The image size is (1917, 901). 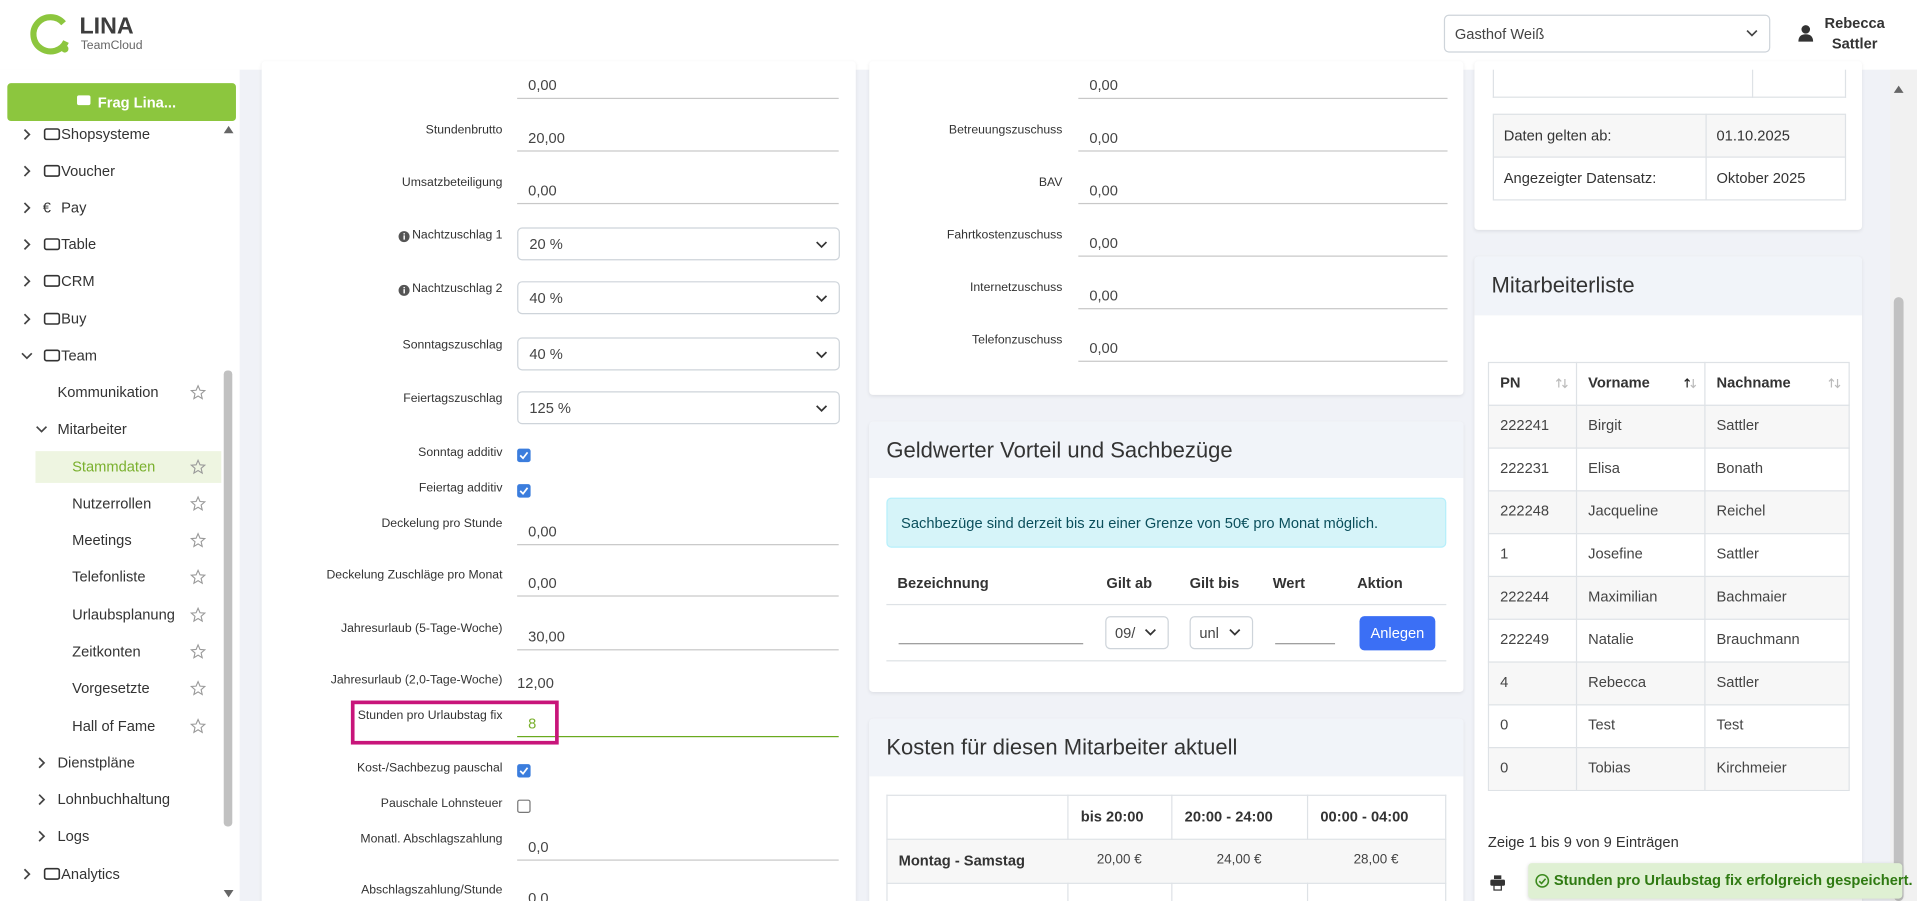 What do you see at coordinates (416, 680) in the screenshot?
I see `field-label: Jahresurlaub (2,0-Tage-Woche)` at bounding box center [416, 680].